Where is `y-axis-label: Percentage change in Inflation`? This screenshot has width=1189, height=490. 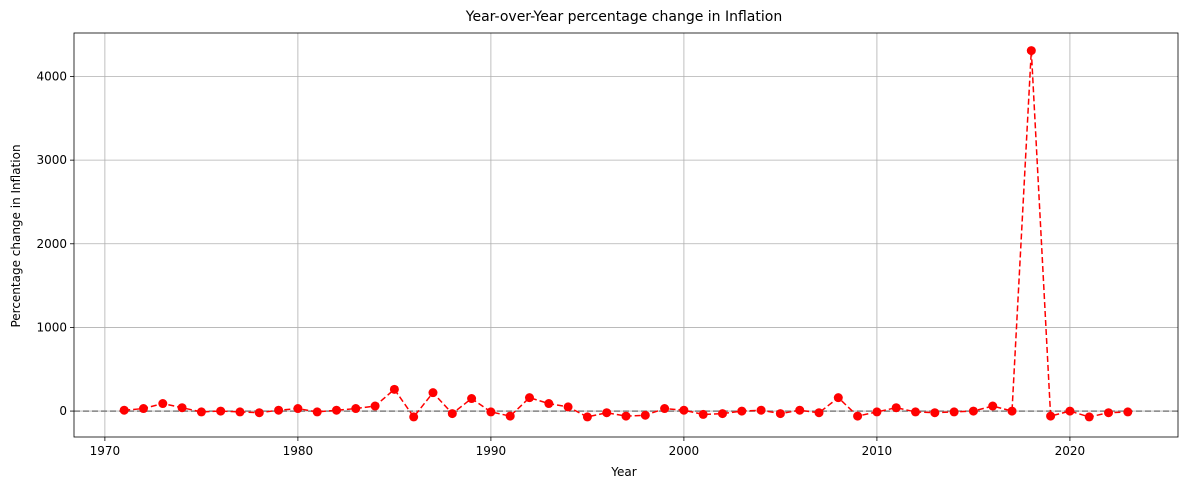 y-axis-label: Percentage change in Inflation is located at coordinates (16, 235).